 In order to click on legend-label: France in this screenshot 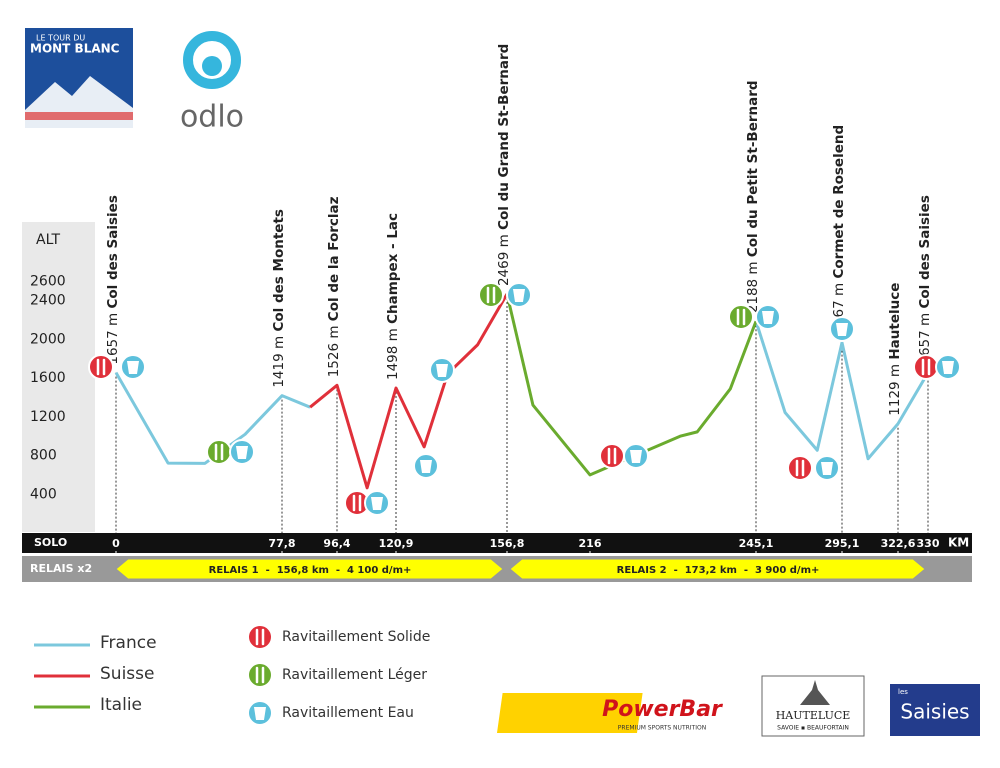, I will do `click(128, 643)`.